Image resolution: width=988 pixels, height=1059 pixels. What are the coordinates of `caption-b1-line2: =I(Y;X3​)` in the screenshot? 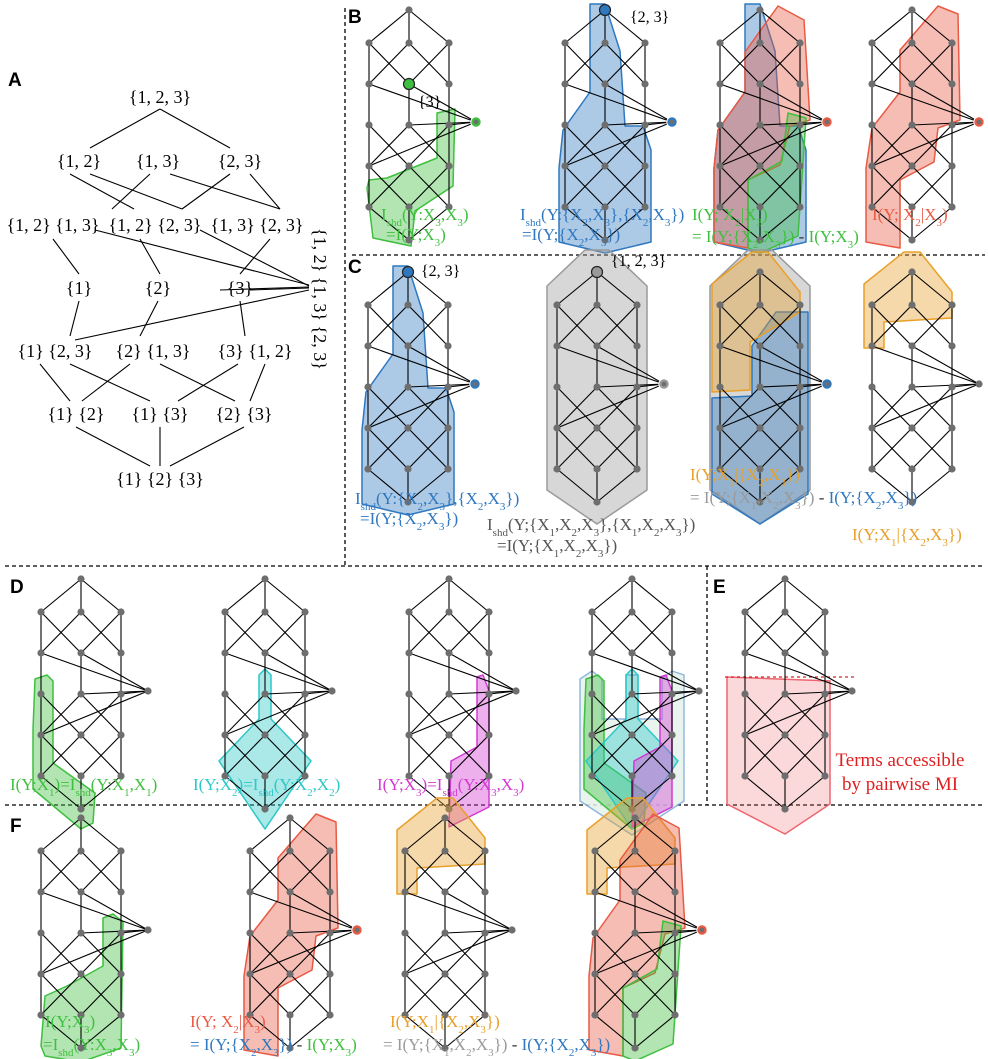 It's located at (416, 237).